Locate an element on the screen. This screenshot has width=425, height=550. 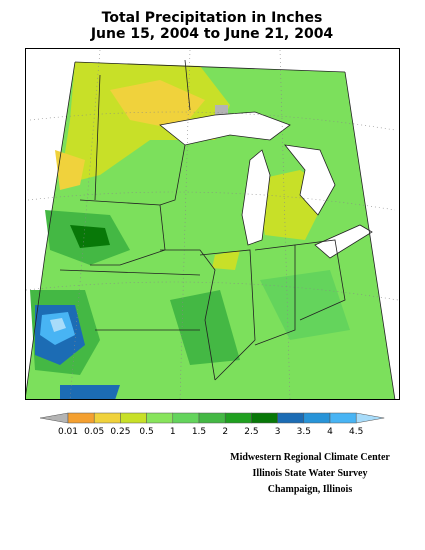
legend-label: 0.01 is located at coordinates (68, 432).